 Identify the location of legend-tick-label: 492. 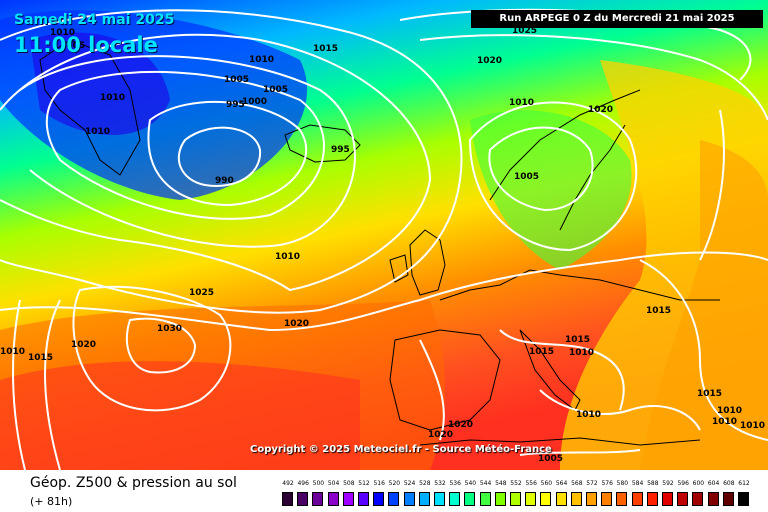
(288, 483).